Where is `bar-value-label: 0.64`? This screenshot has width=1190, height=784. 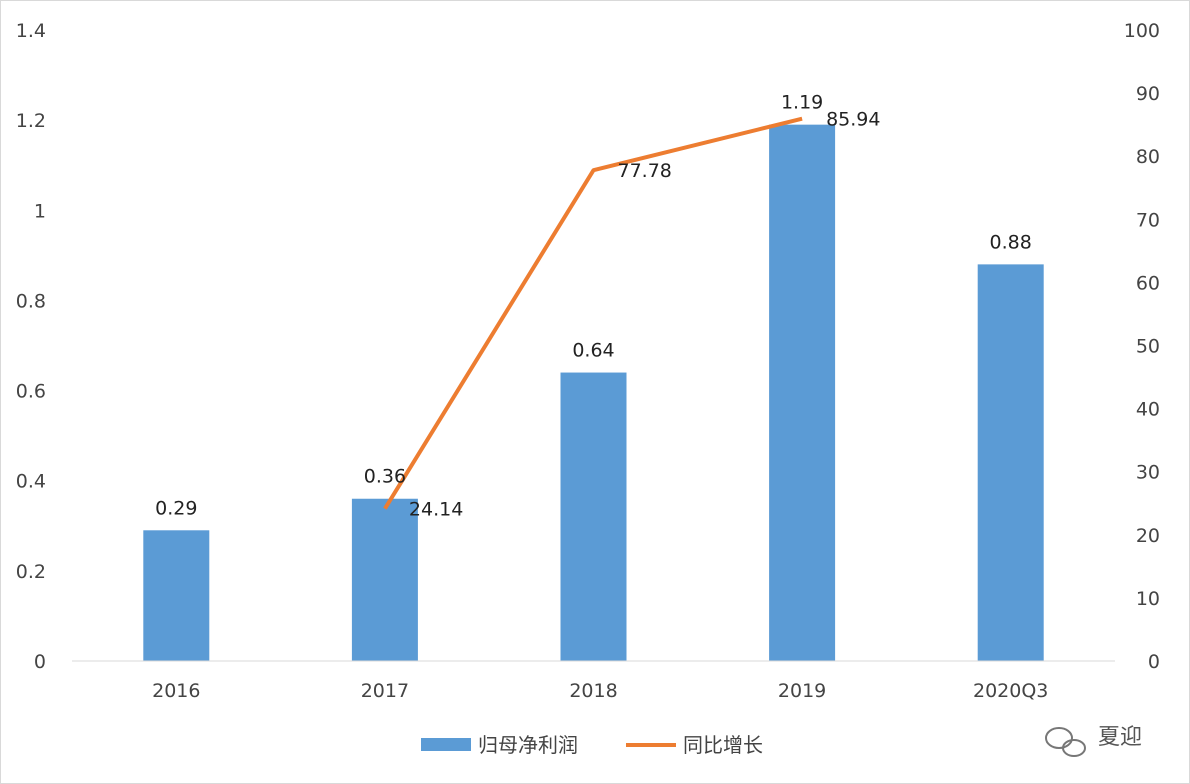 bar-value-label: 0.64 is located at coordinates (593, 351).